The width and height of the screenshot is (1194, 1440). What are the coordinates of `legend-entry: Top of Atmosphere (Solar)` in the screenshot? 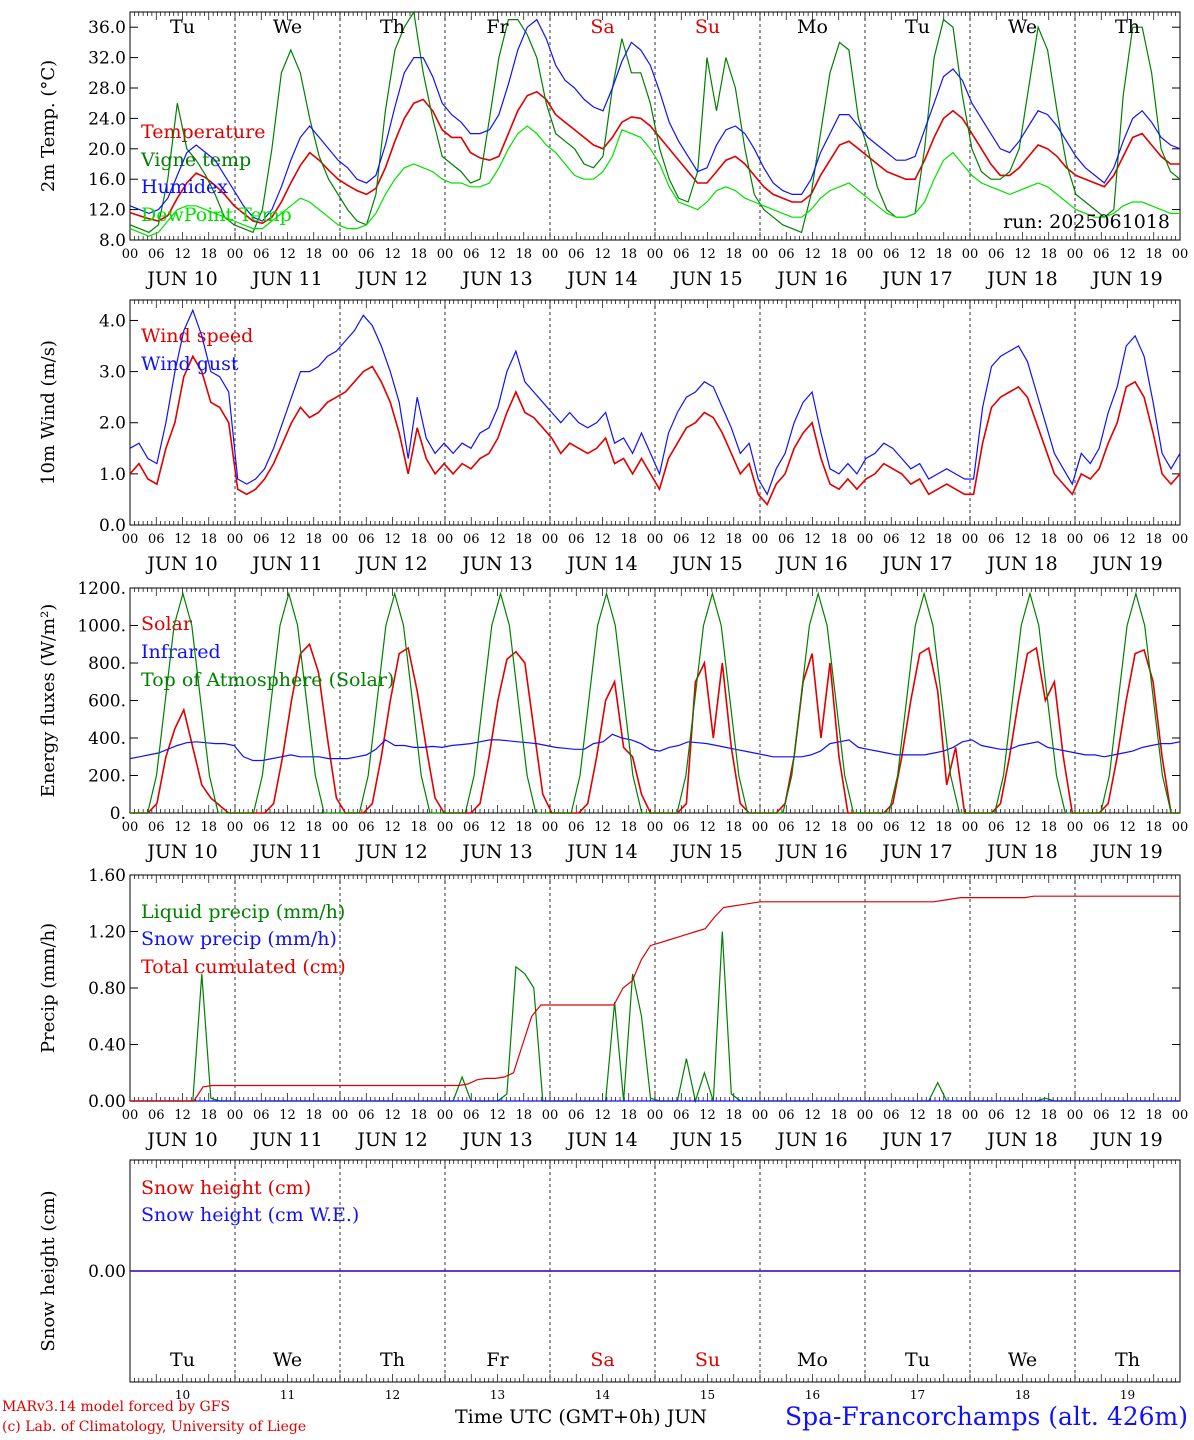 It's located at (267, 680).